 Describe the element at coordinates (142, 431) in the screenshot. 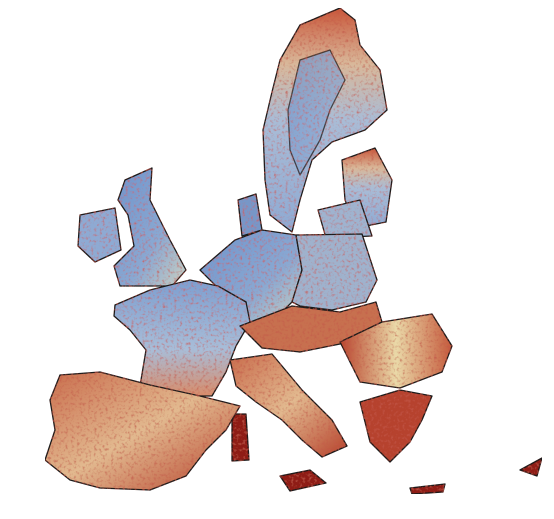

I see `iberia` at that location.